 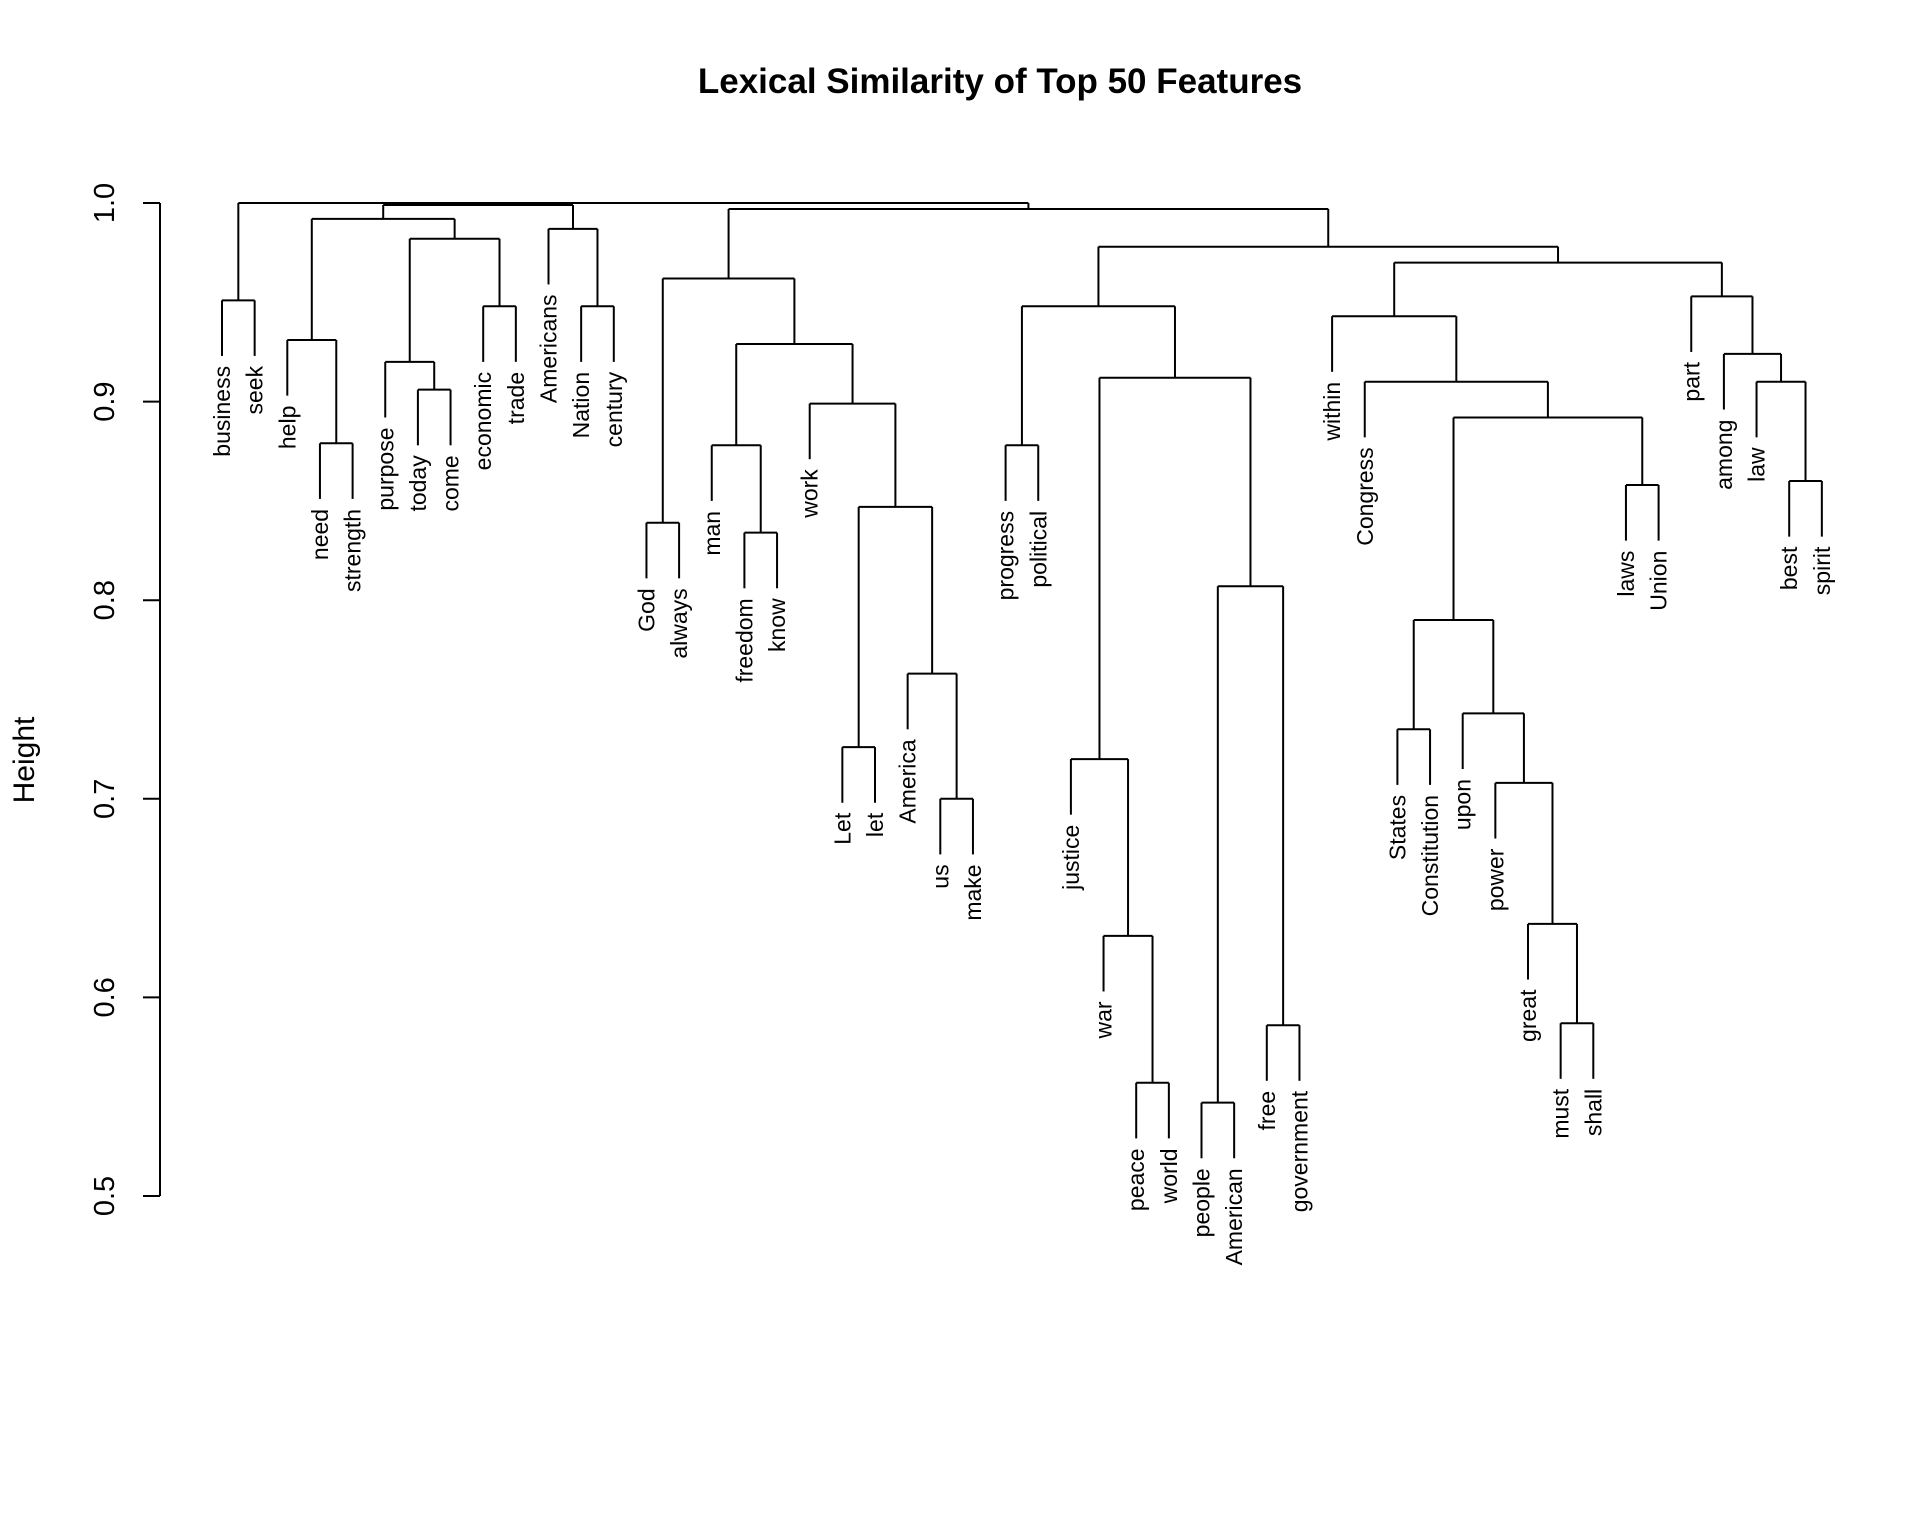 I want to click on leaf-label-peace: peace, so click(x=1136, y=1179).